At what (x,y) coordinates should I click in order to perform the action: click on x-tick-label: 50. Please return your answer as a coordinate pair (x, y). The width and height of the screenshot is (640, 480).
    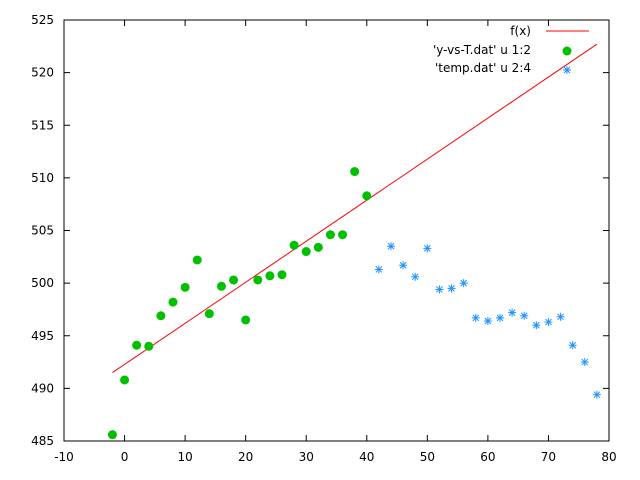
    Looking at the image, I should click on (427, 457).